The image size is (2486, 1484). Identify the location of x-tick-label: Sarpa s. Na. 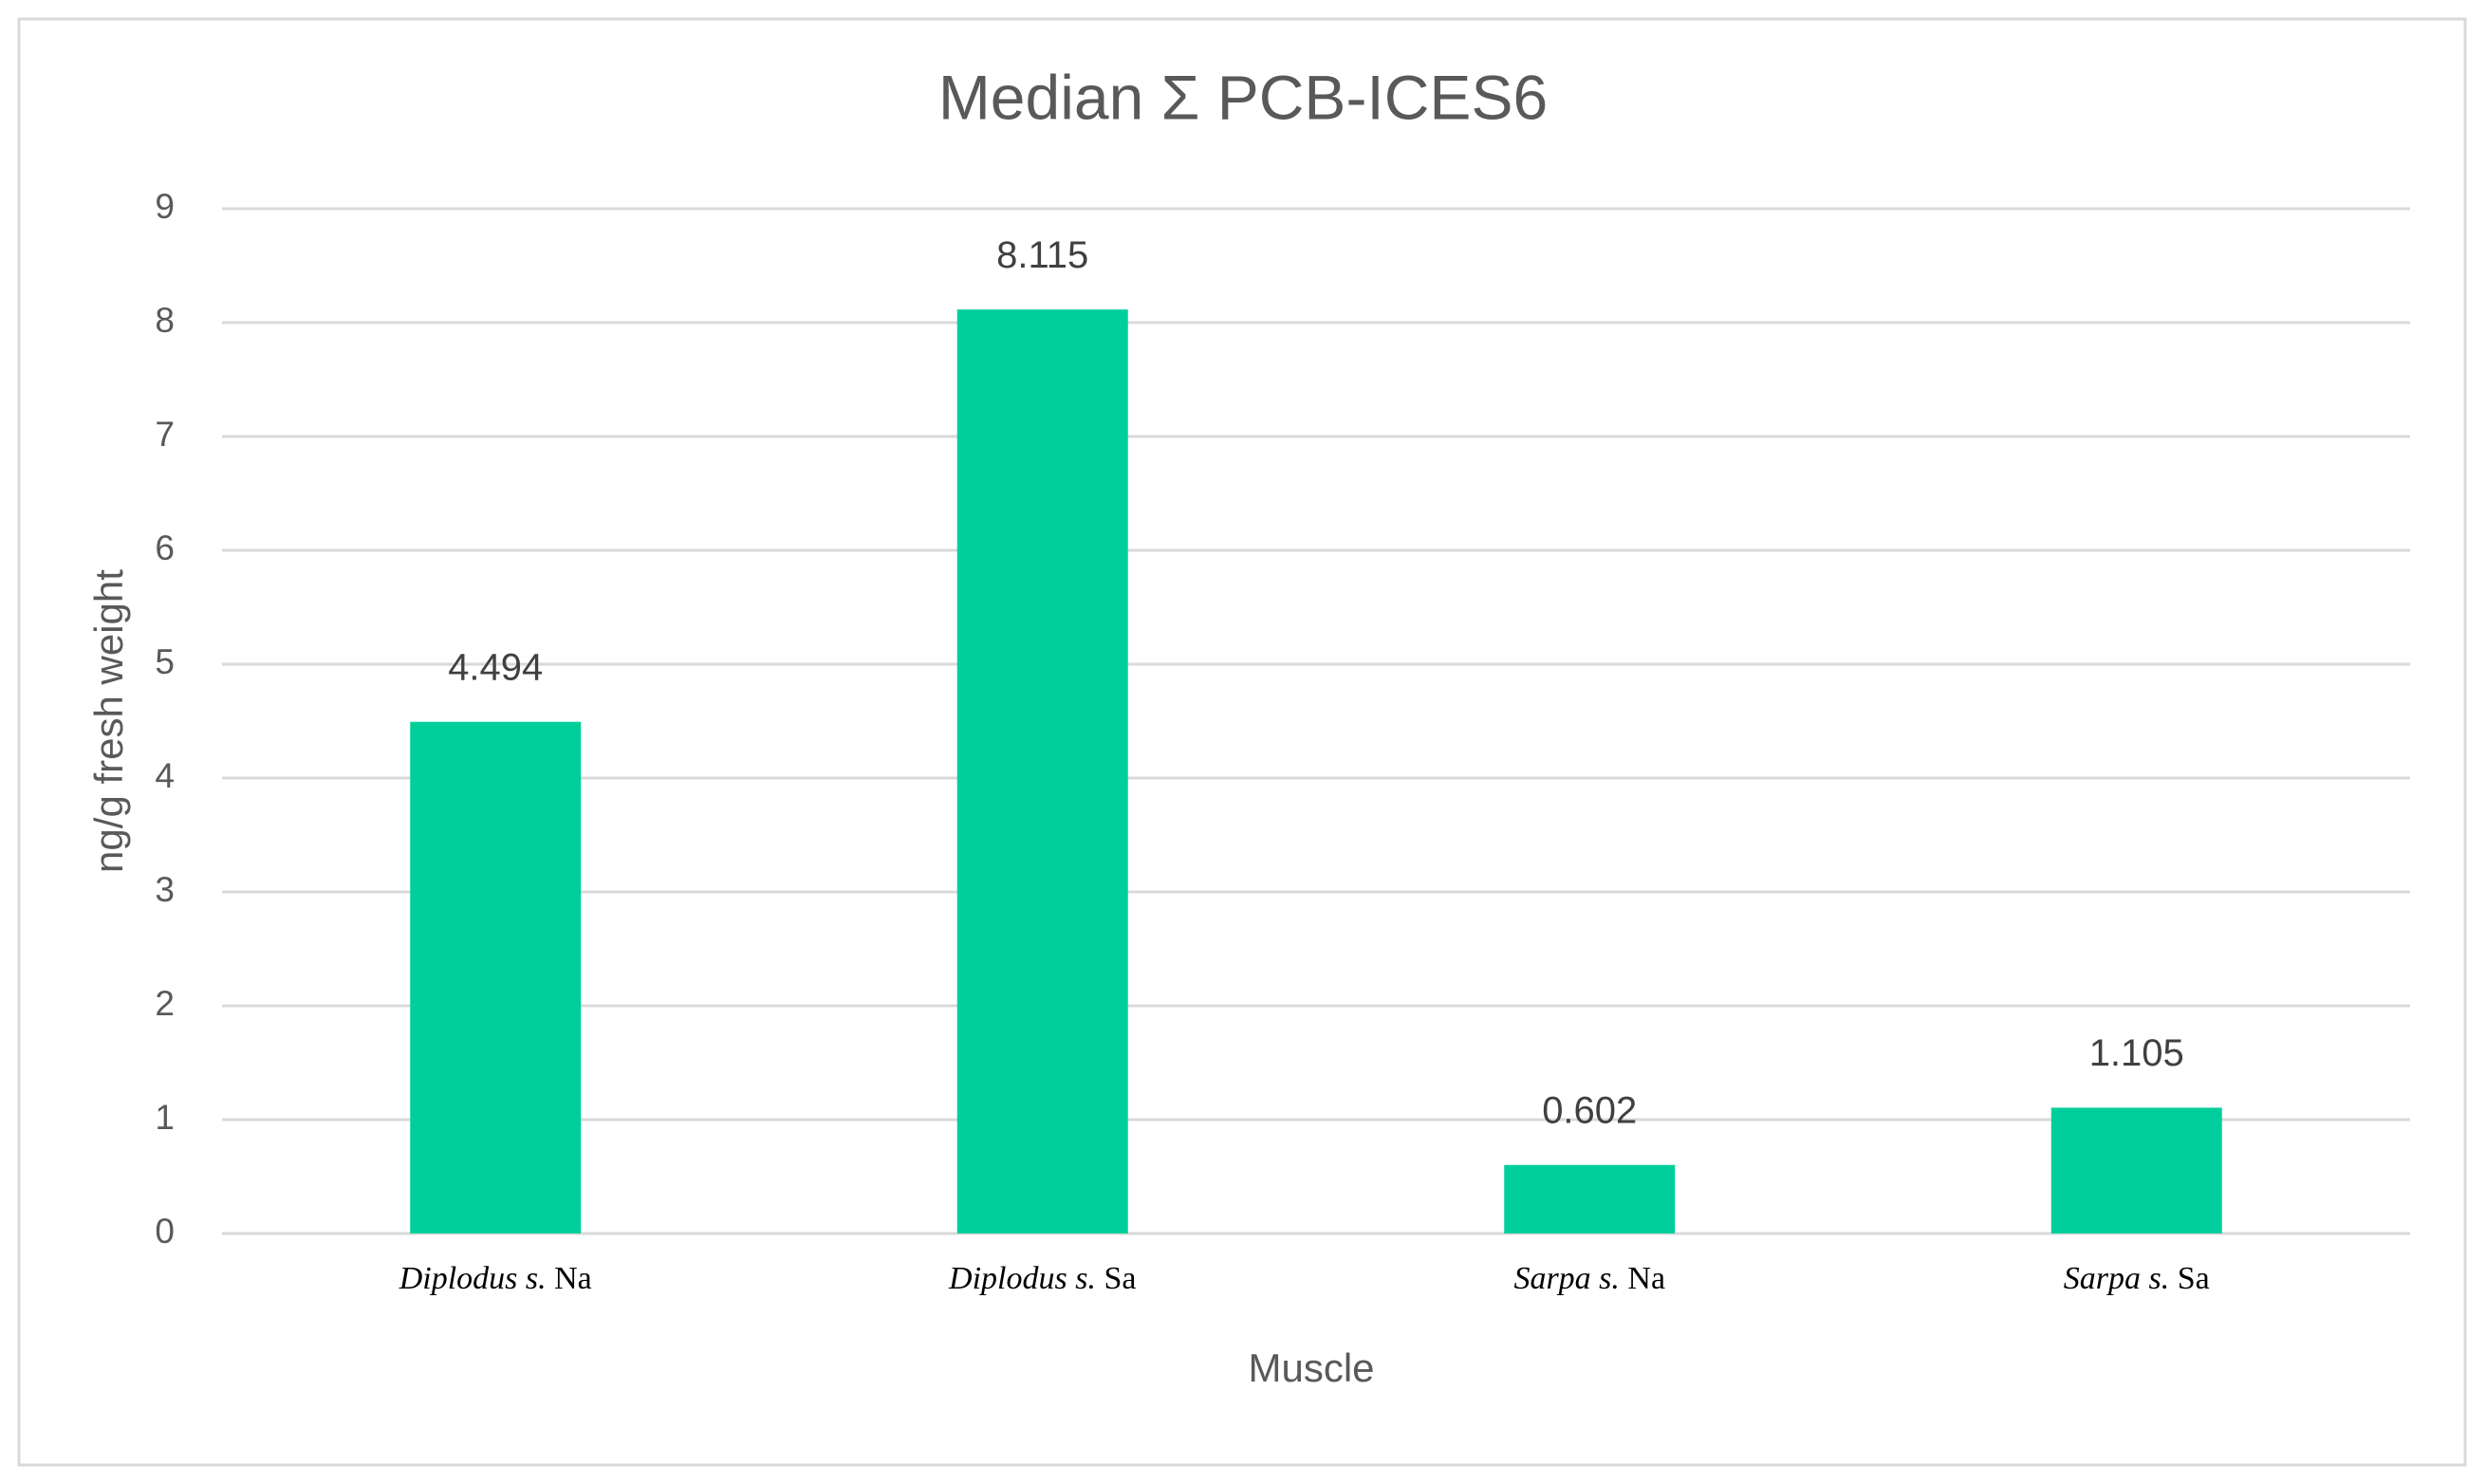
(1589, 1278).